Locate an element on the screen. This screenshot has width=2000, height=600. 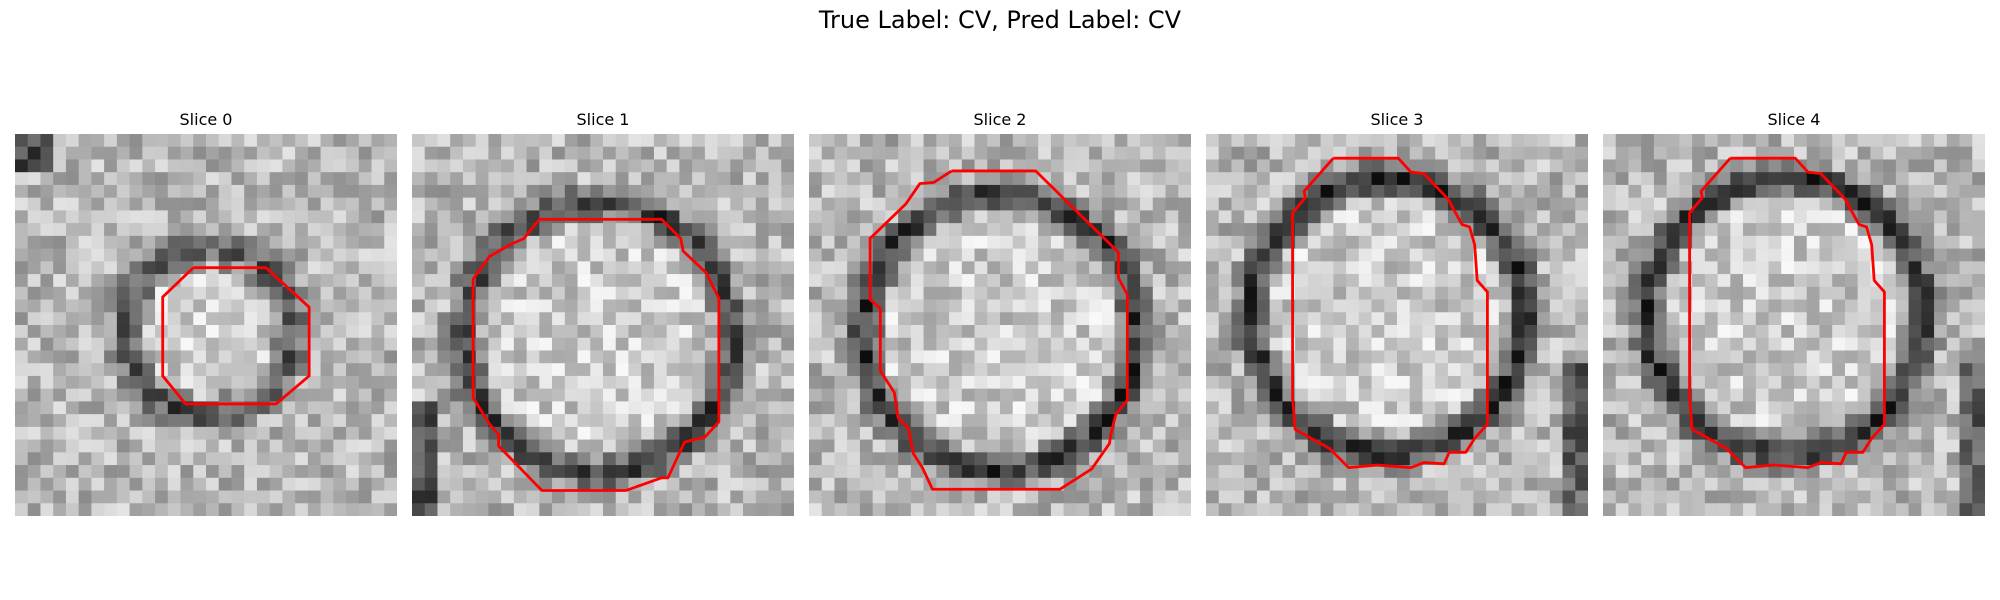
slice-panel-2: Slice 2 is located at coordinates (1000, 313).